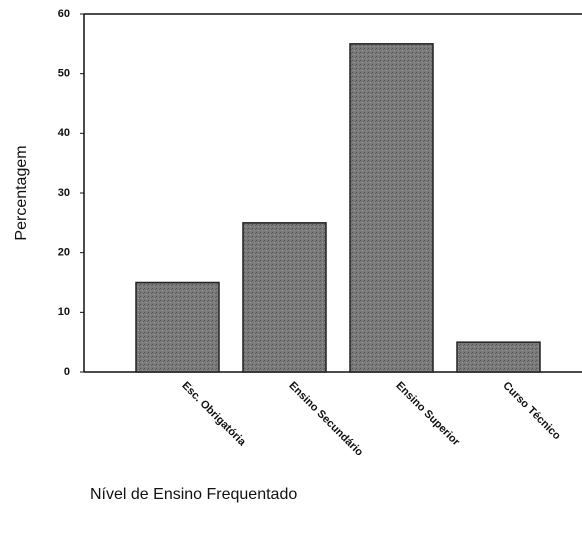 The height and width of the screenshot is (535, 582). Describe the element at coordinates (64, 312) in the screenshot. I see `y-tick-label: 10` at that location.